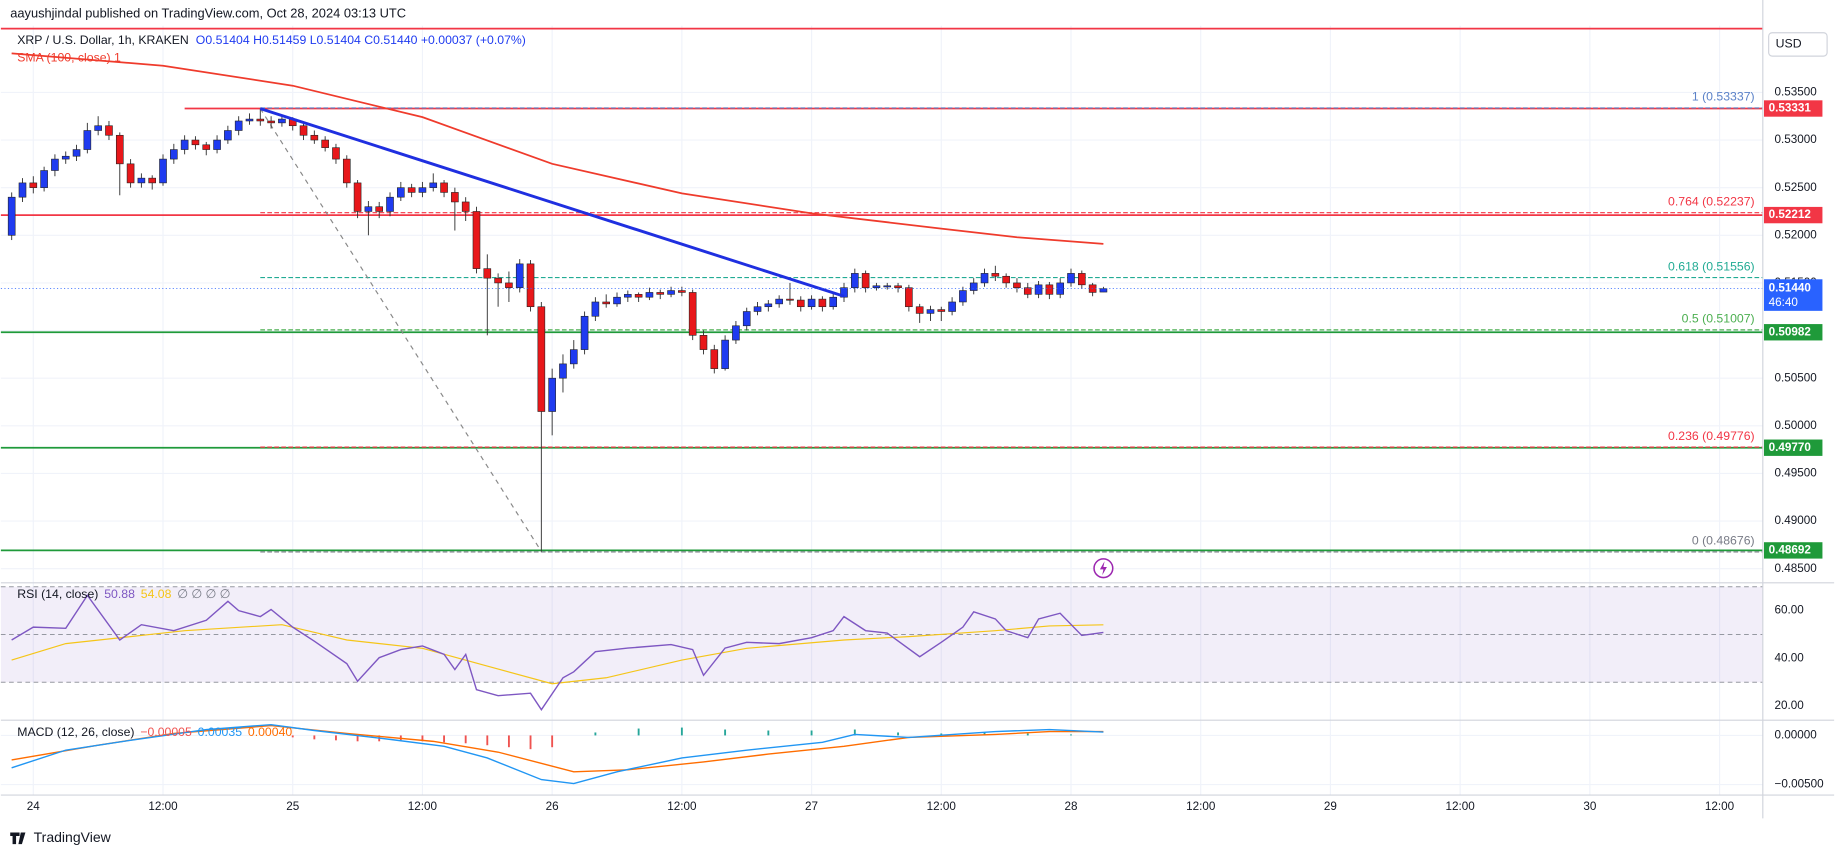 Image resolution: width=1835 pixels, height=857 pixels. Describe the element at coordinates (1790, 331) in the screenshot. I see `level-price-label: 0.50982` at that location.